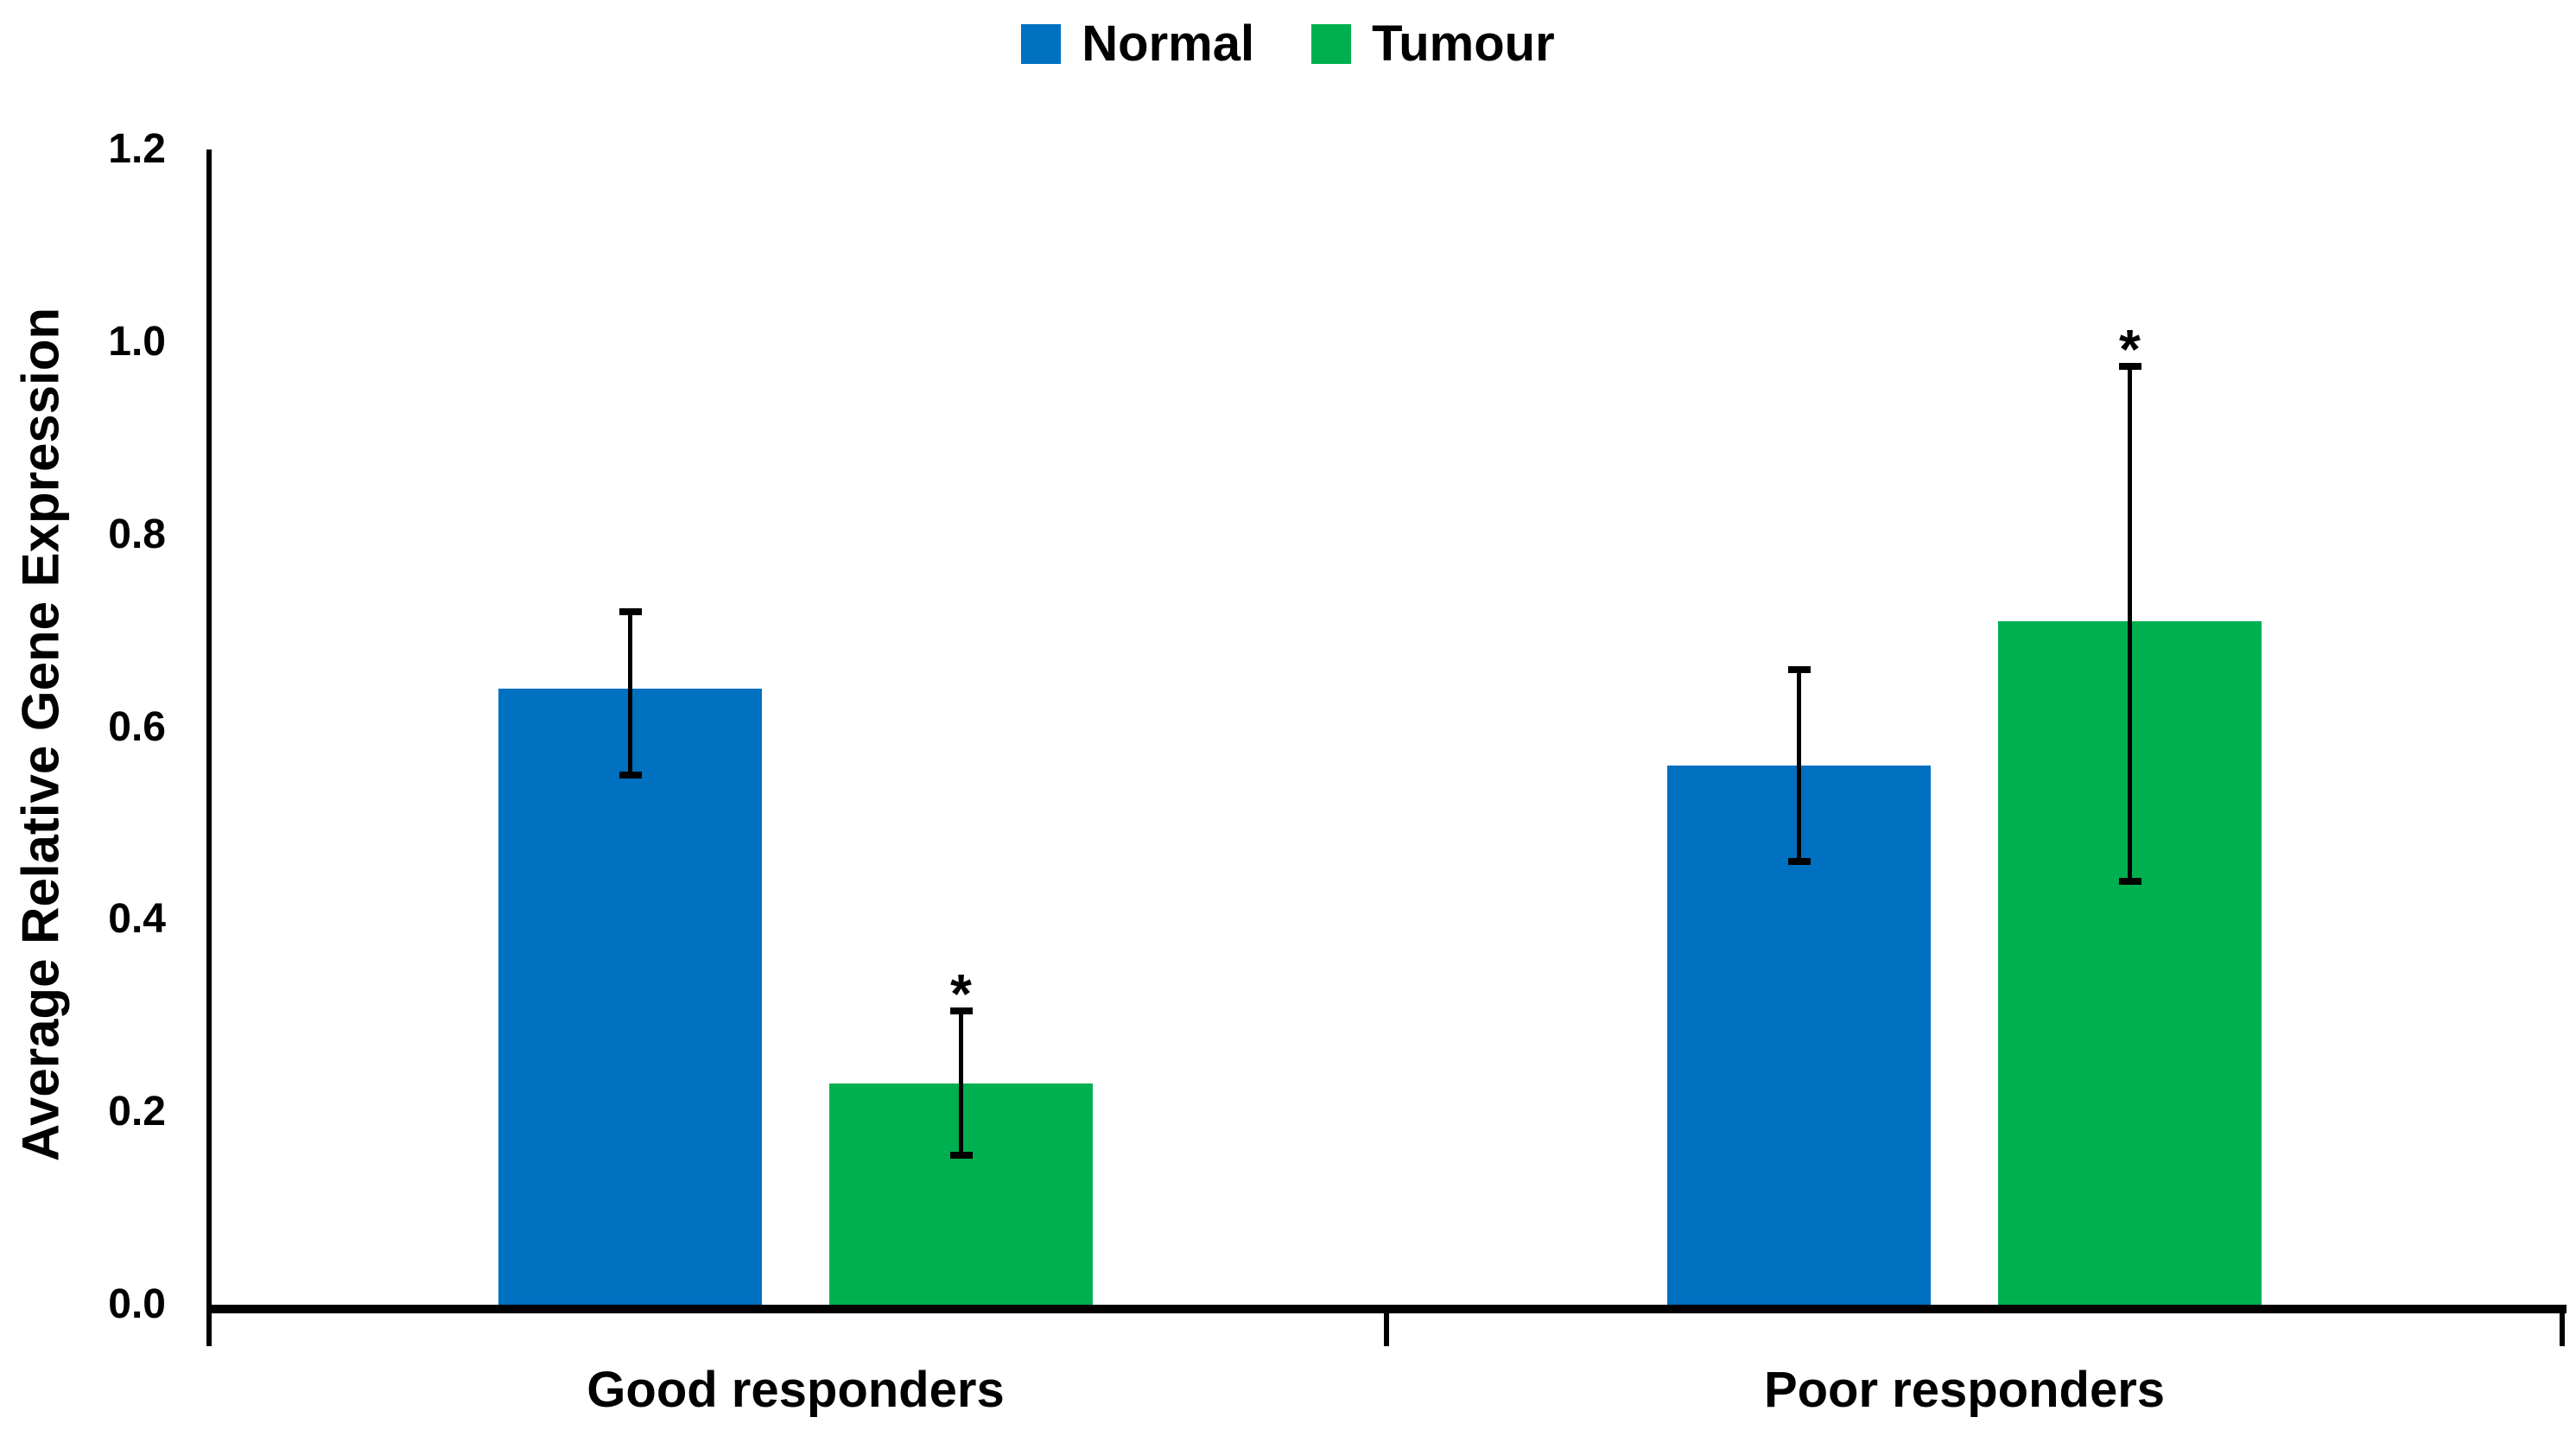 This screenshot has height=1430, width=2576. I want to click on error-cap-top-good-responders-tumour, so click(961, 1011).